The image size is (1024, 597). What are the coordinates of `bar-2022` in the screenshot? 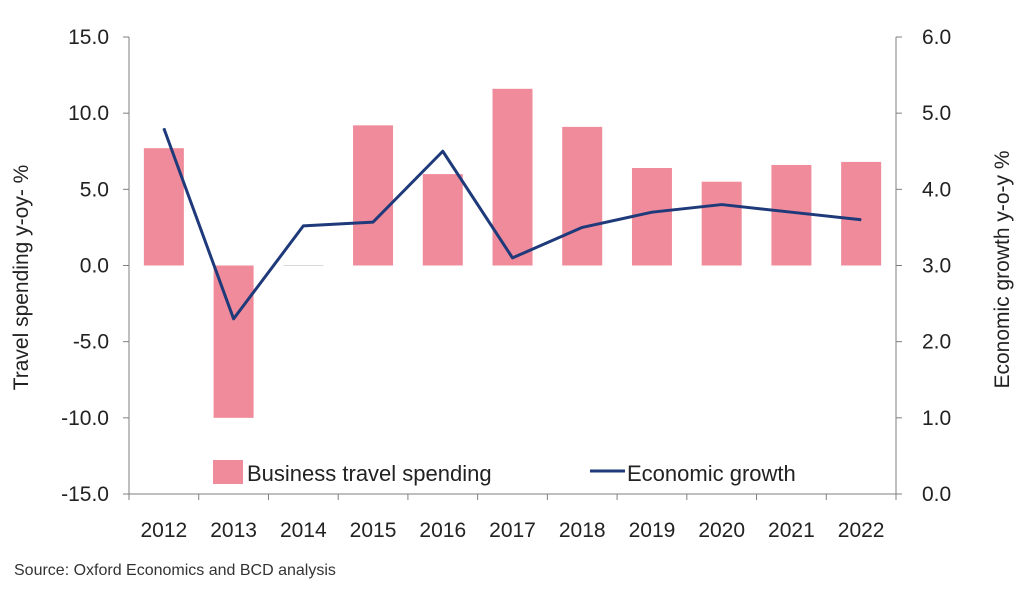 It's located at (861, 213).